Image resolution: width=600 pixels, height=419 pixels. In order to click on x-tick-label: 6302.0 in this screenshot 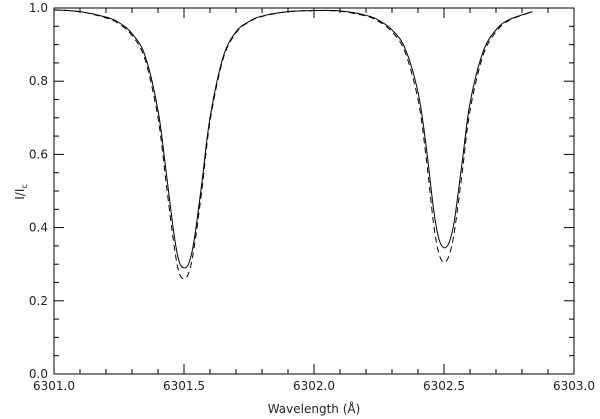, I will do `click(314, 386)`.